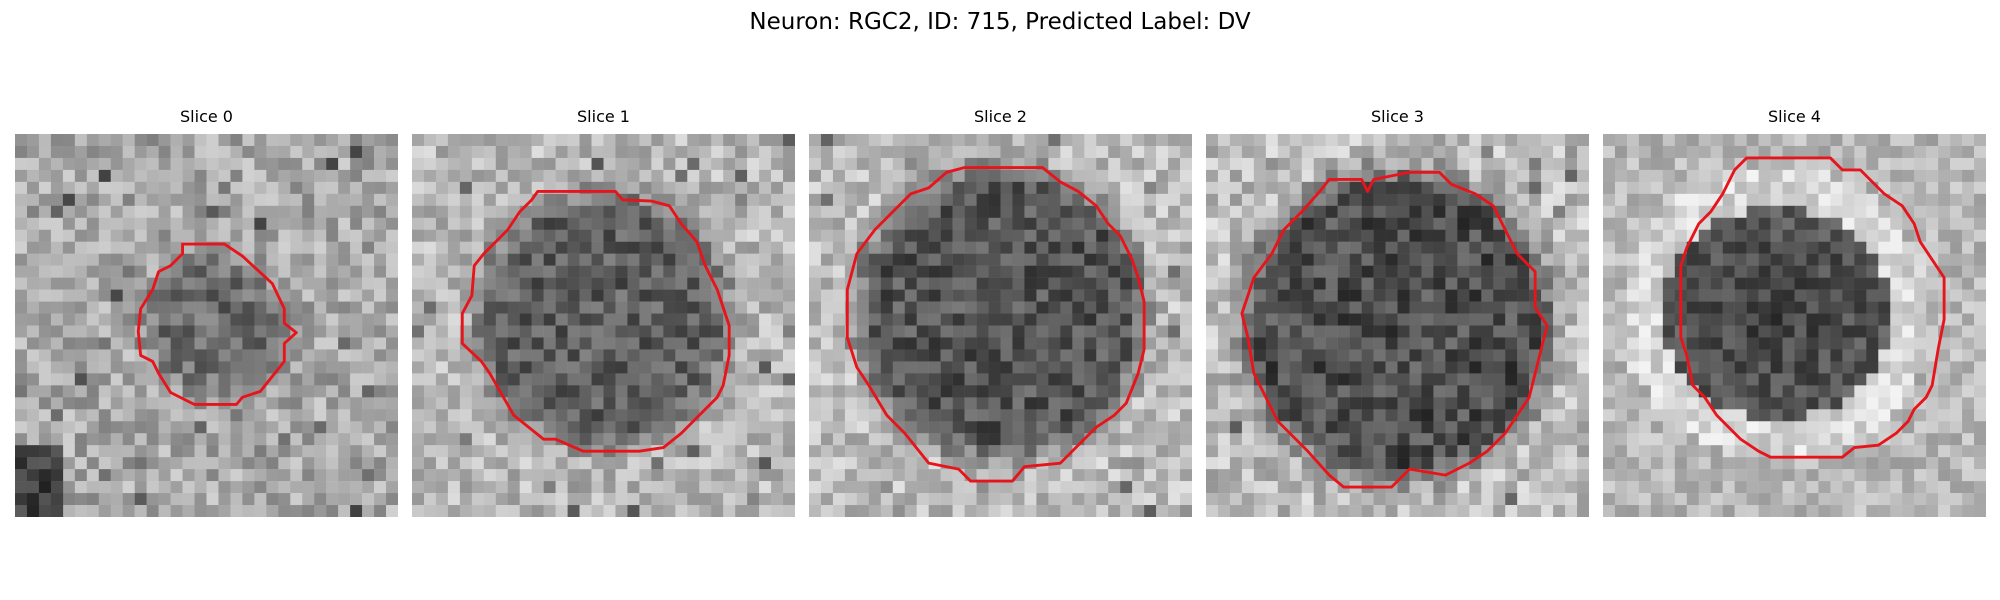 Image resolution: width=2000 pixels, height=600 pixels. I want to click on slice-title-0: Slice 0, so click(206, 116).